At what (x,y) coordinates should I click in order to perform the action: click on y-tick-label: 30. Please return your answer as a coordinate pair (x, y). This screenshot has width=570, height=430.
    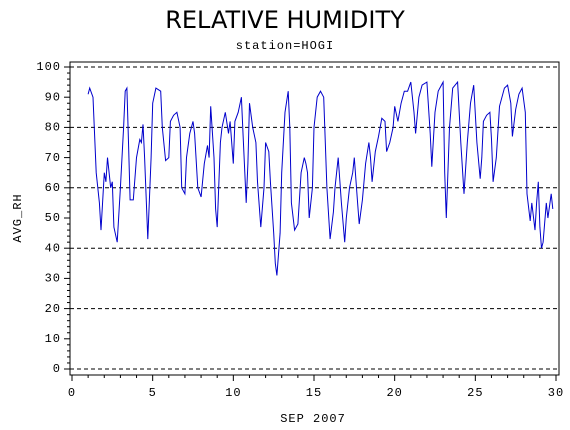
    Looking at the image, I should click on (53, 279).